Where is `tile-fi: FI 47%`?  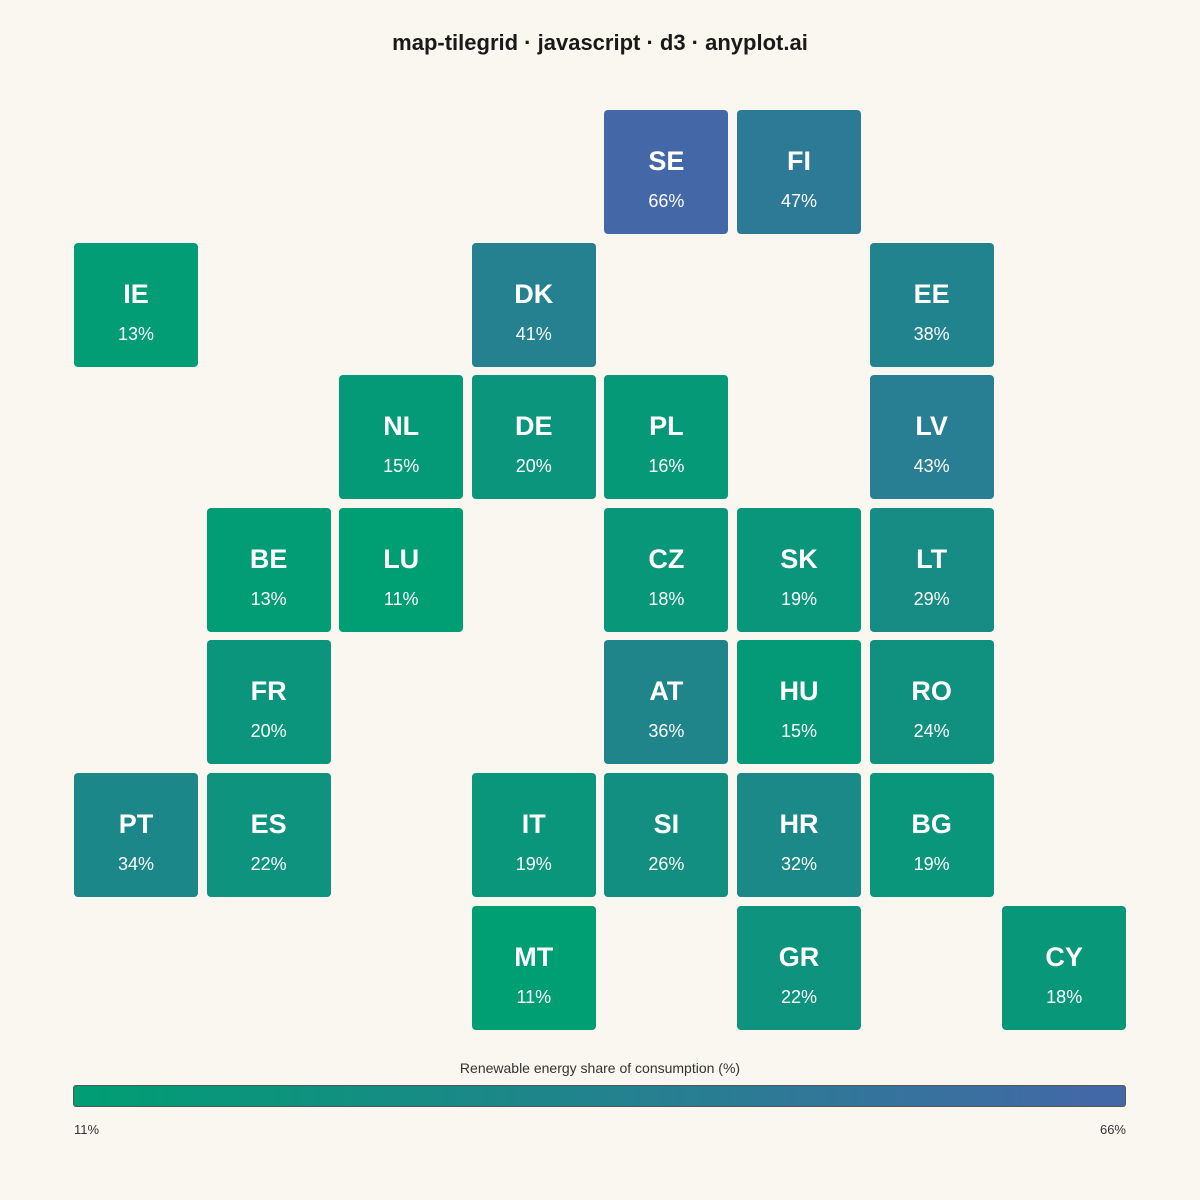
tile-fi: FI 47% is located at coordinates (799, 172).